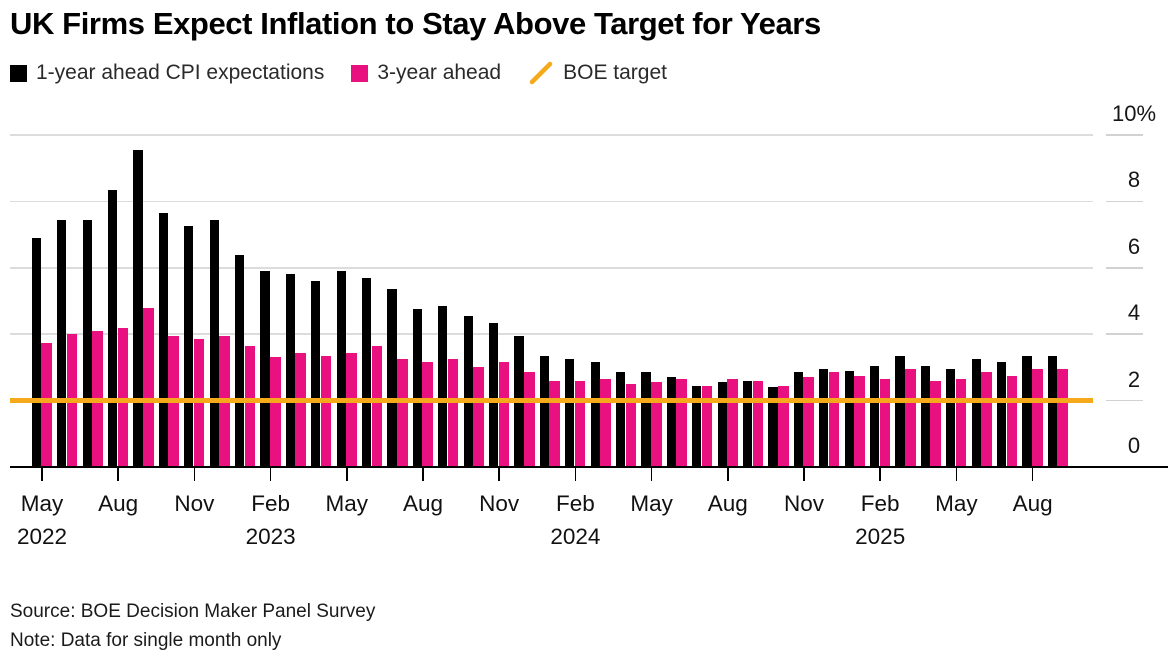  Describe the element at coordinates (270, 503) in the screenshot. I see `x-axis-label-2023-02: Feb` at that location.